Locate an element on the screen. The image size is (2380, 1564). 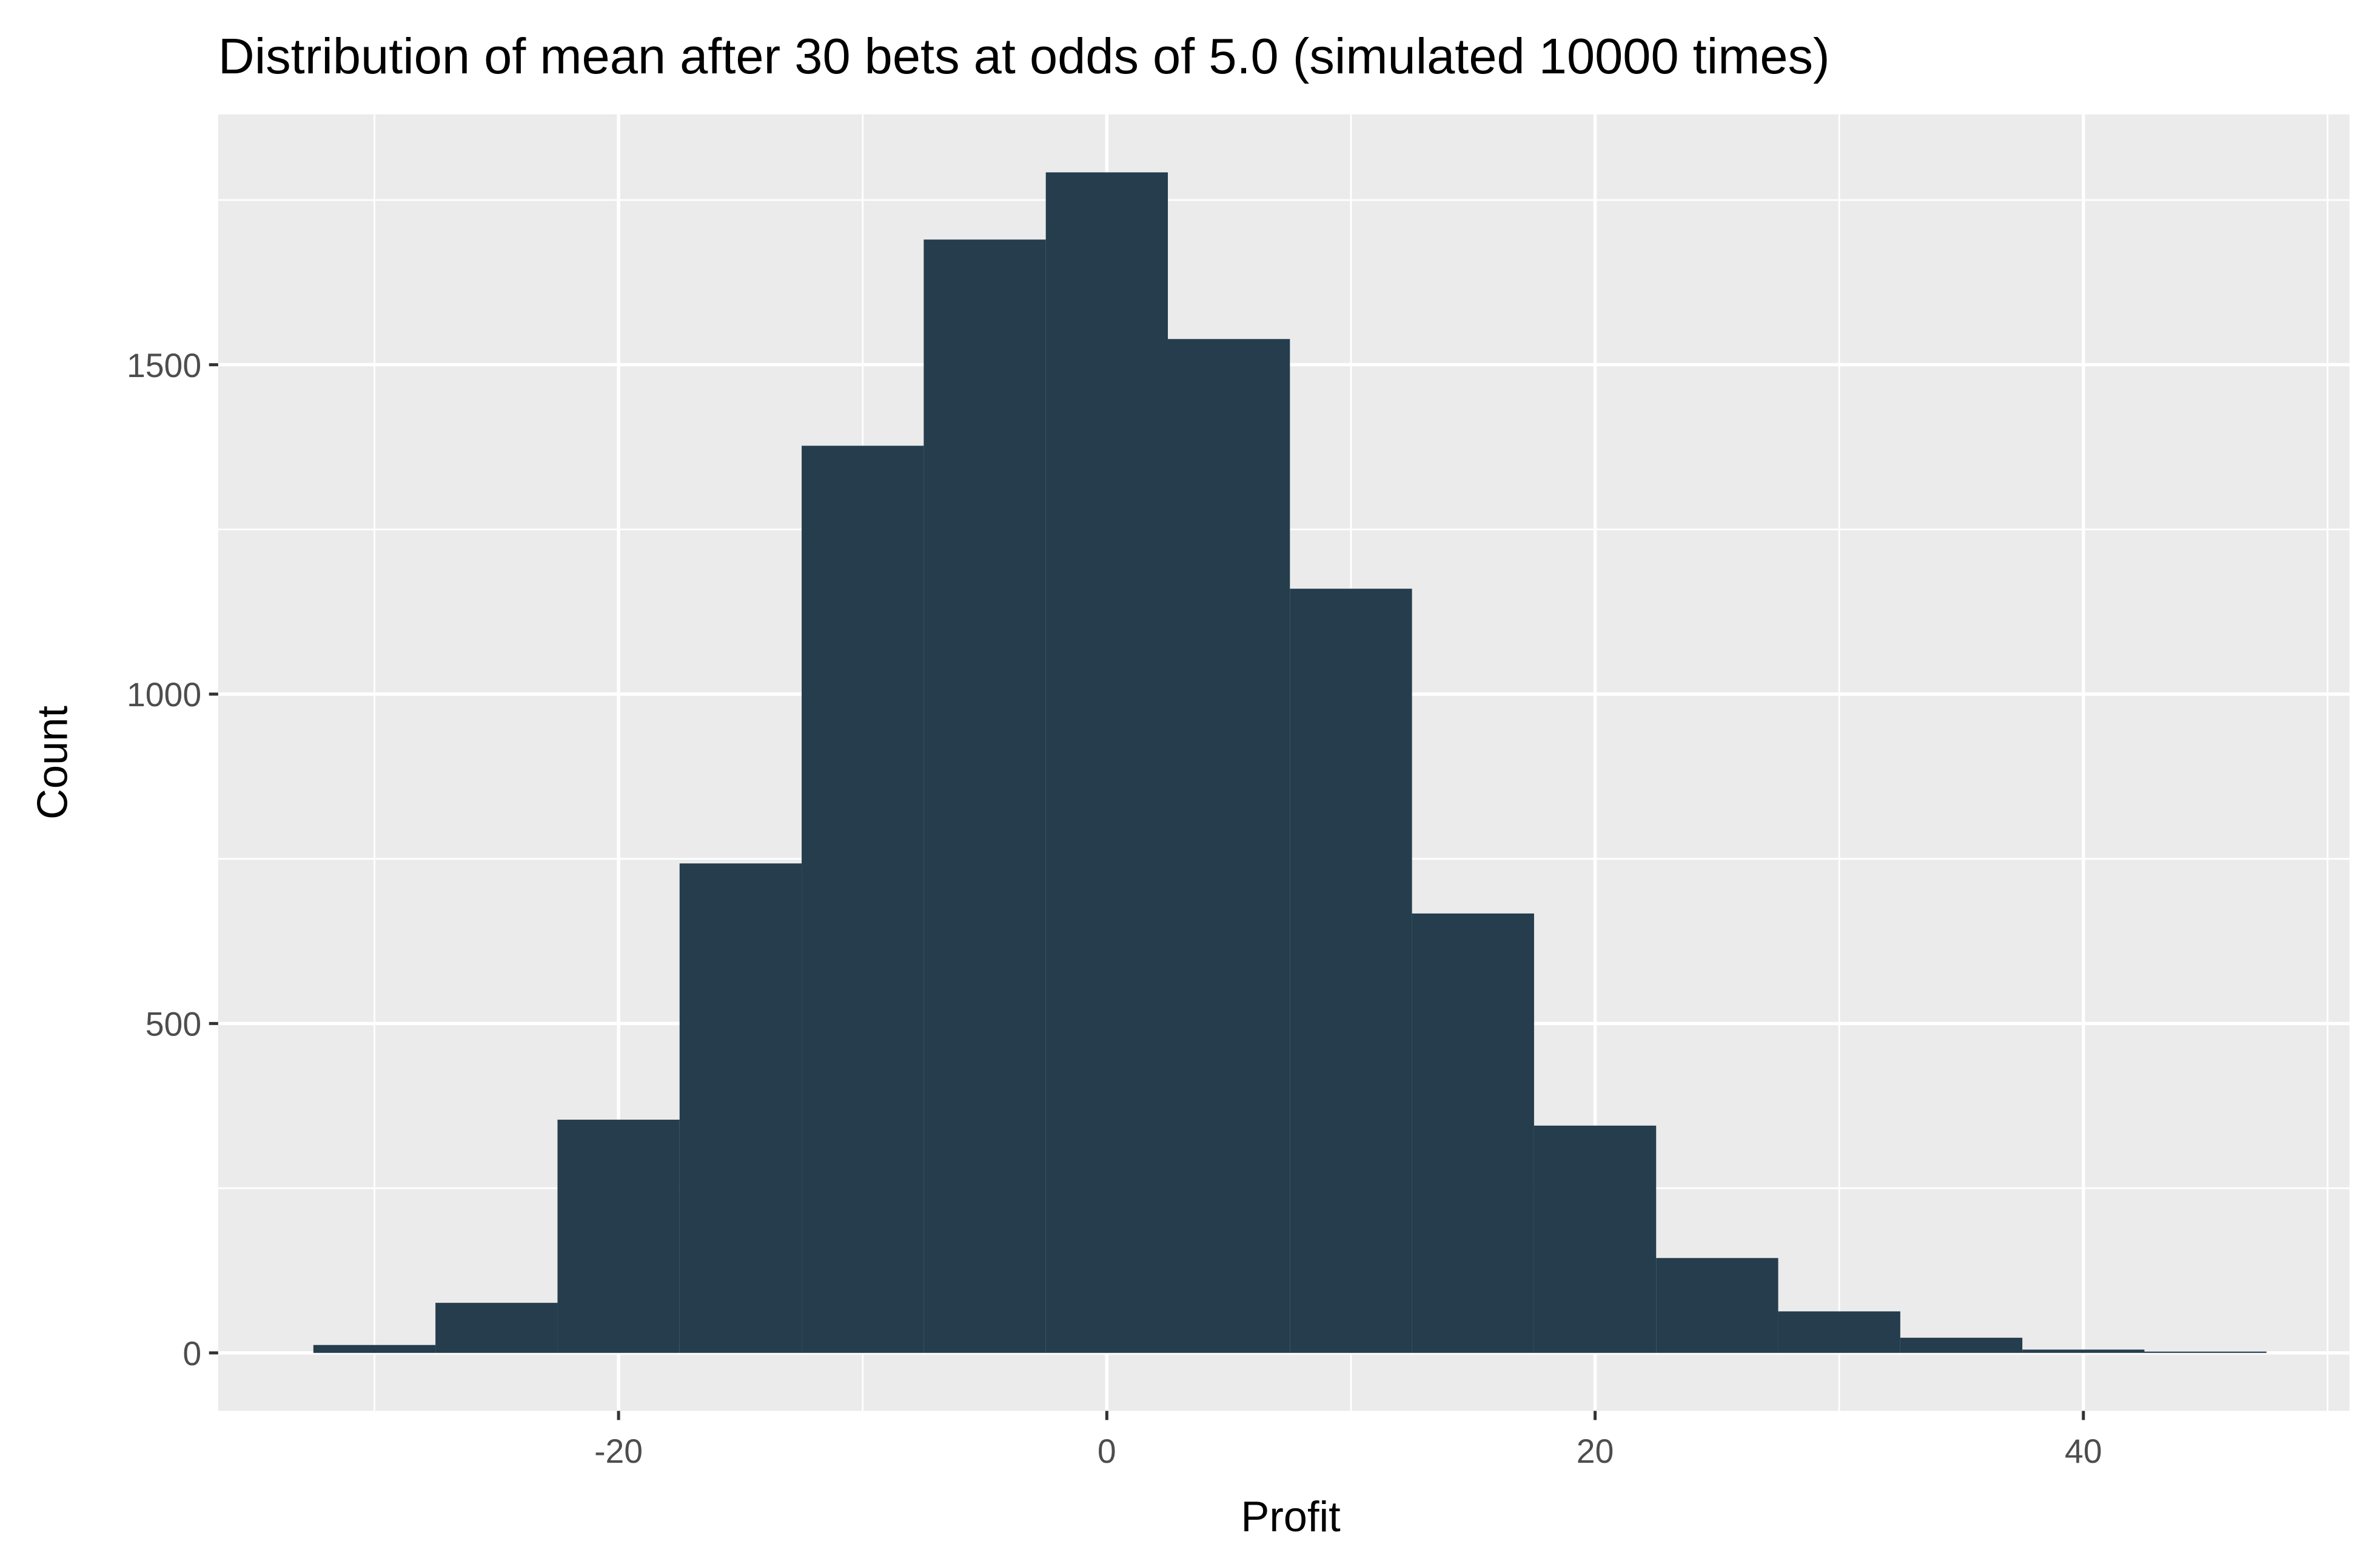
y-tick-label: 1000 is located at coordinates (164, 694).